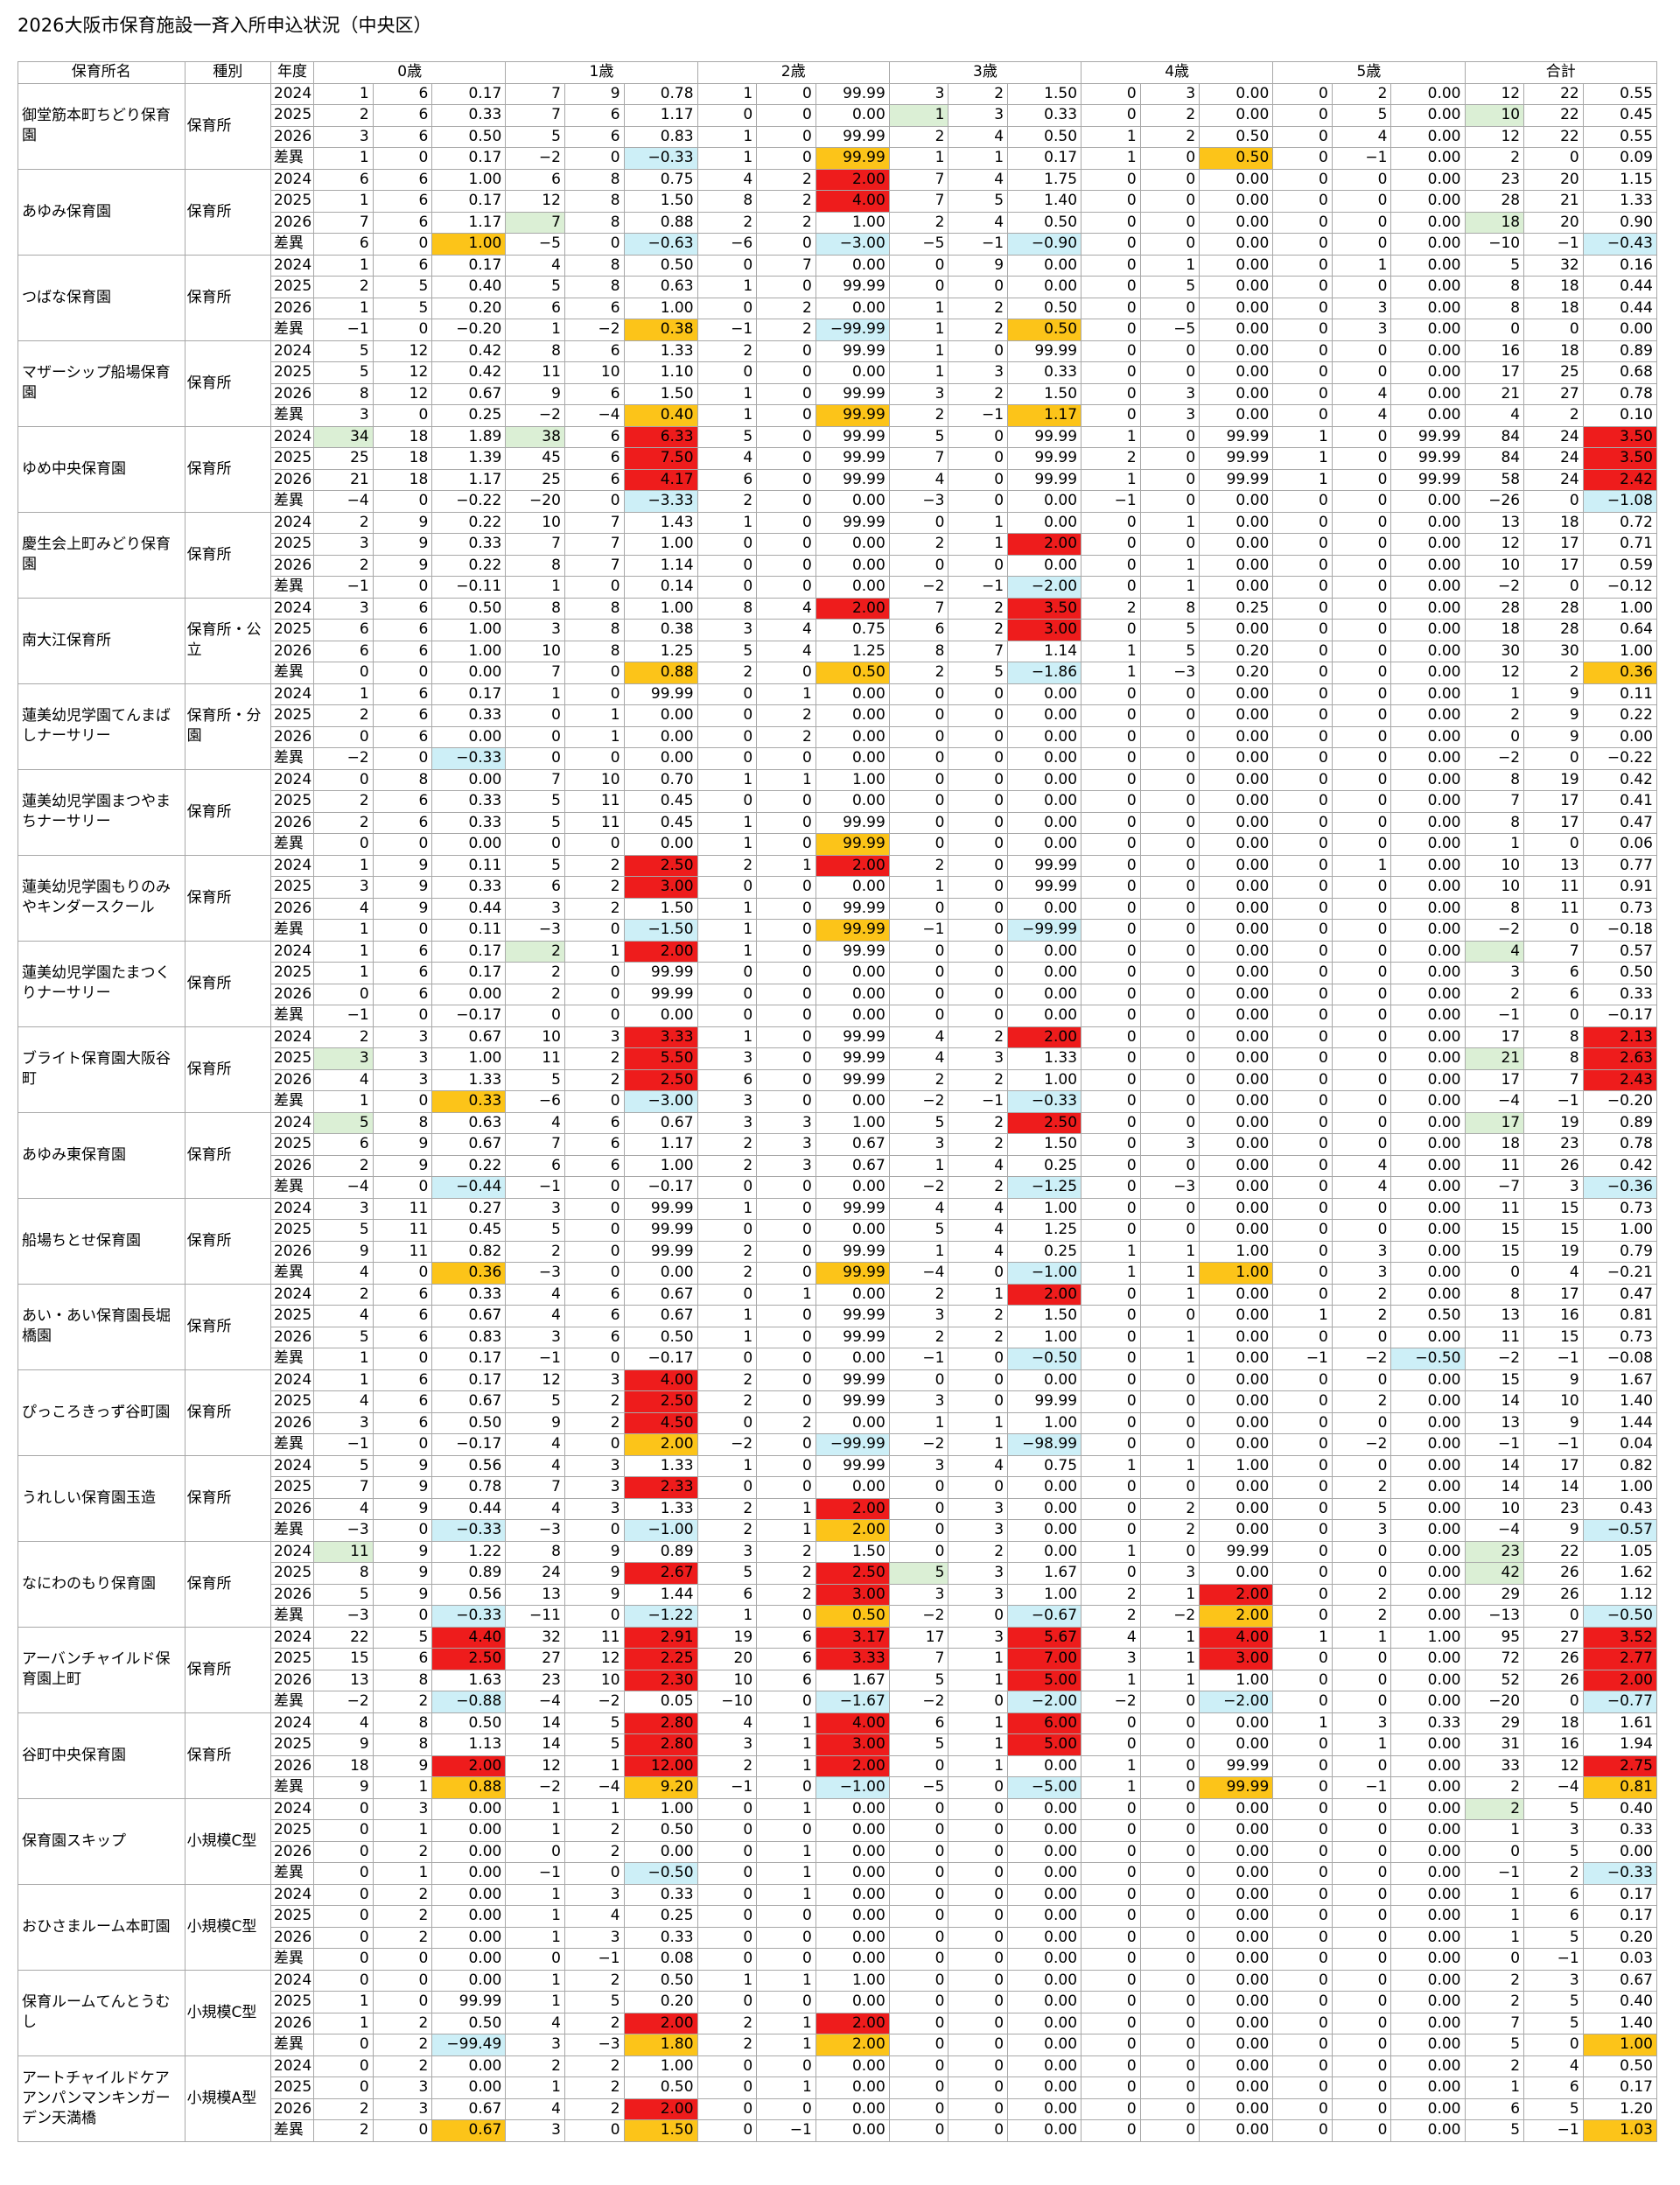 This screenshot has height=2185, width=1680. What do you see at coordinates (469, 1016) in the screenshot?
I see `value-cell: −0.17` at bounding box center [469, 1016].